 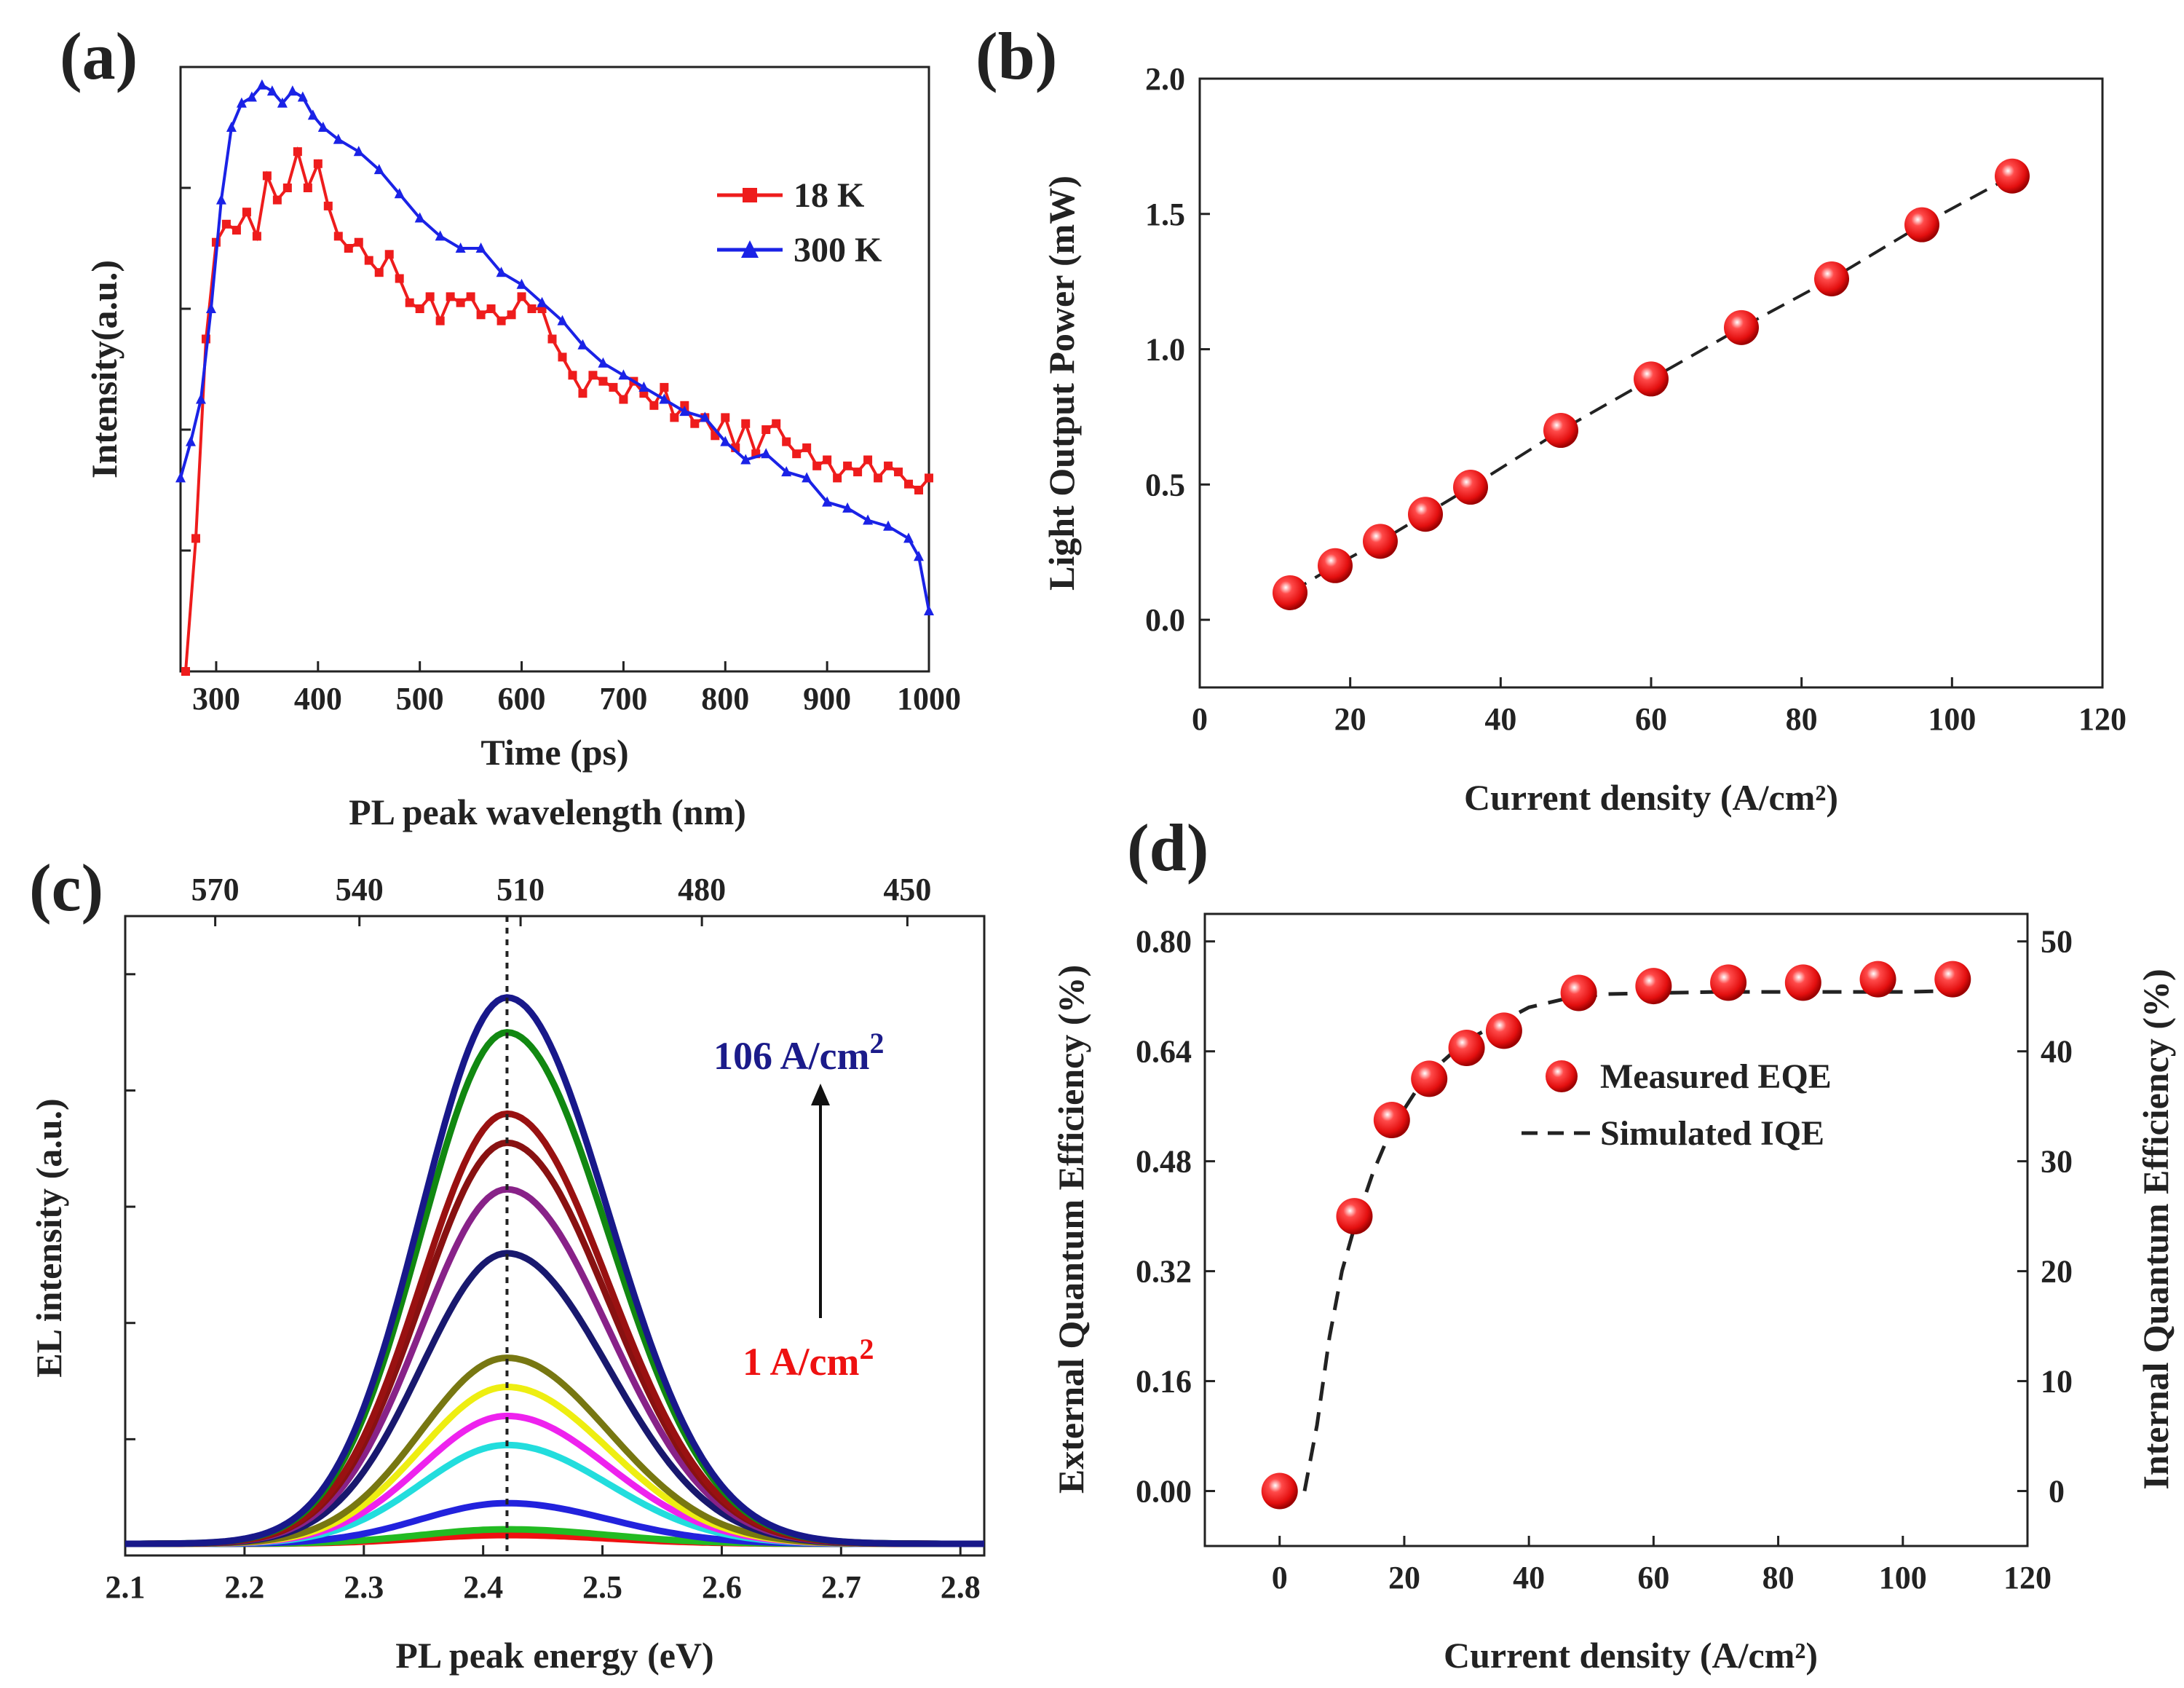 What do you see at coordinates (2102, 719) in the screenshot?
I see `panel-b-xtick-label: 120` at bounding box center [2102, 719].